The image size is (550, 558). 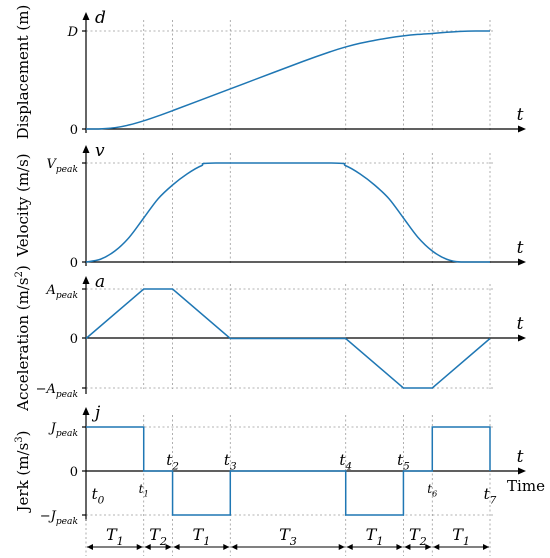 What do you see at coordinates (100, 282) in the screenshot?
I see `panel2-axis-var: a` at bounding box center [100, 282].